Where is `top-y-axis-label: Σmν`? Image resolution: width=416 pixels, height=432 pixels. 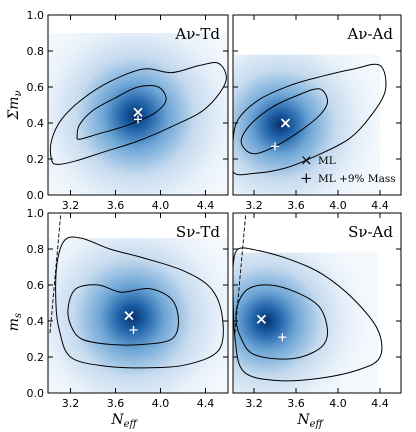
top-y-axis-label: Σmν is located at coordinates (15, 105).